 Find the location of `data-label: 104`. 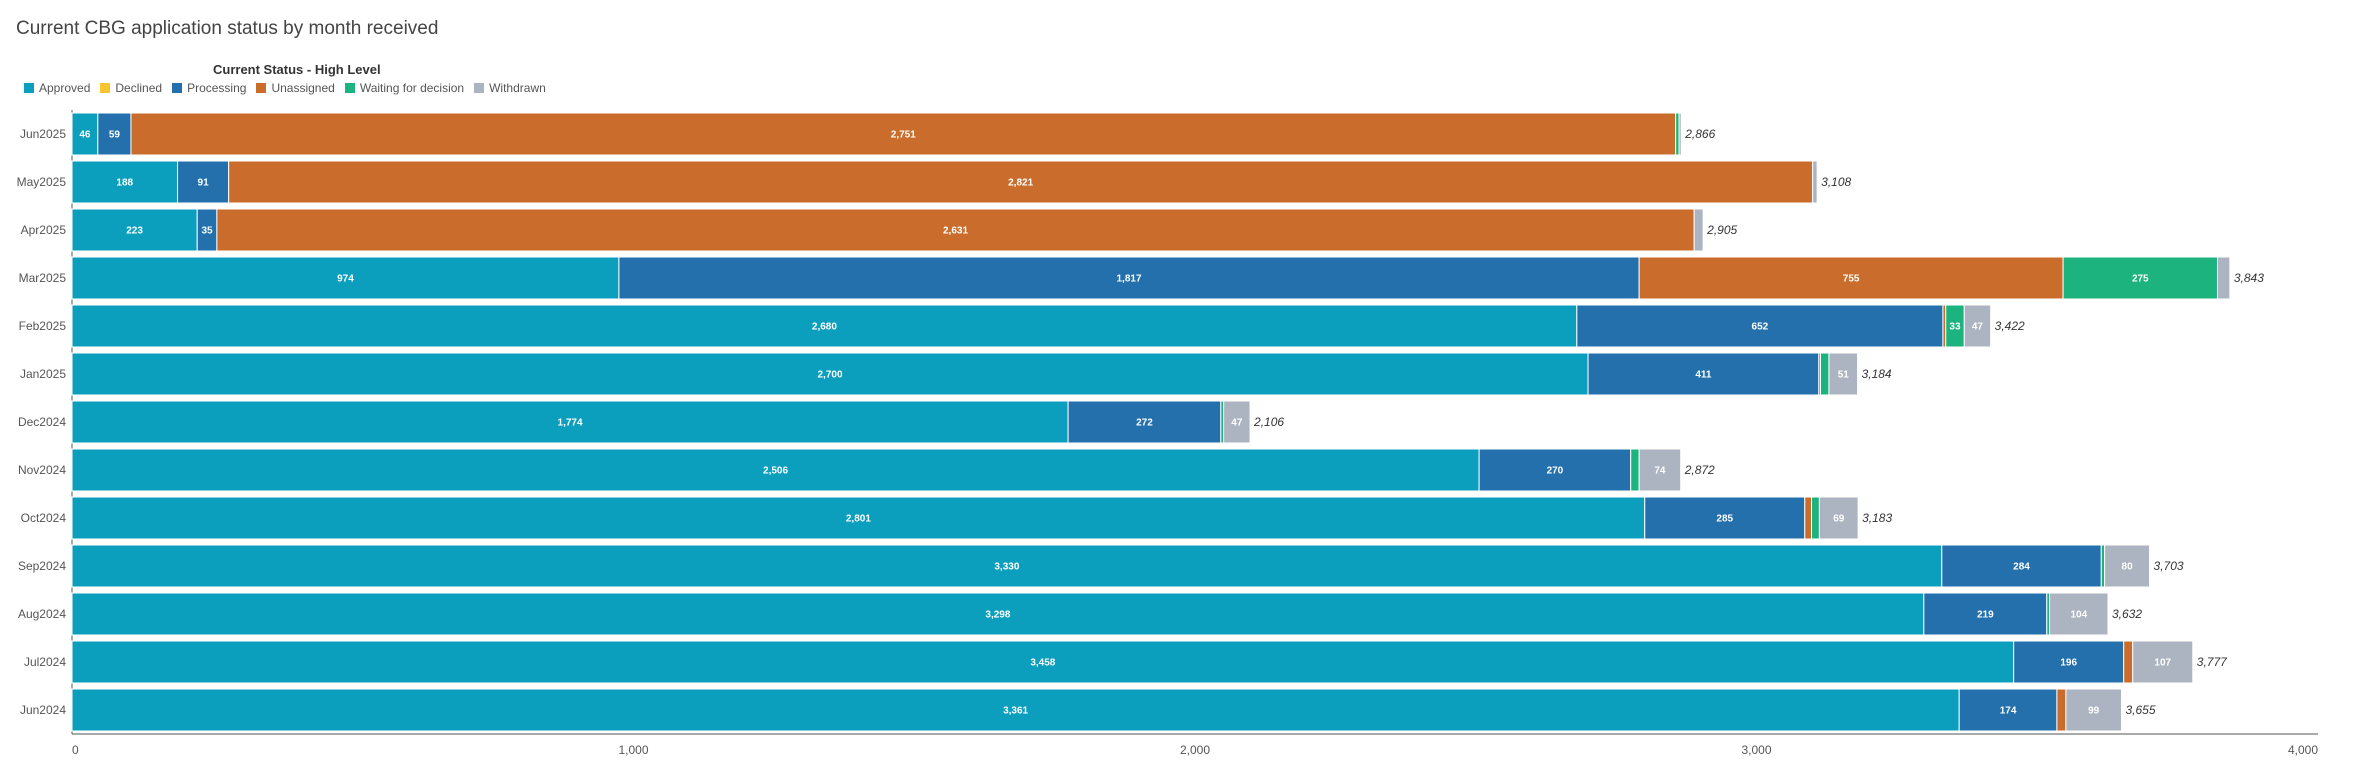

data-label: 104 is located at coordinates (2078, 615).